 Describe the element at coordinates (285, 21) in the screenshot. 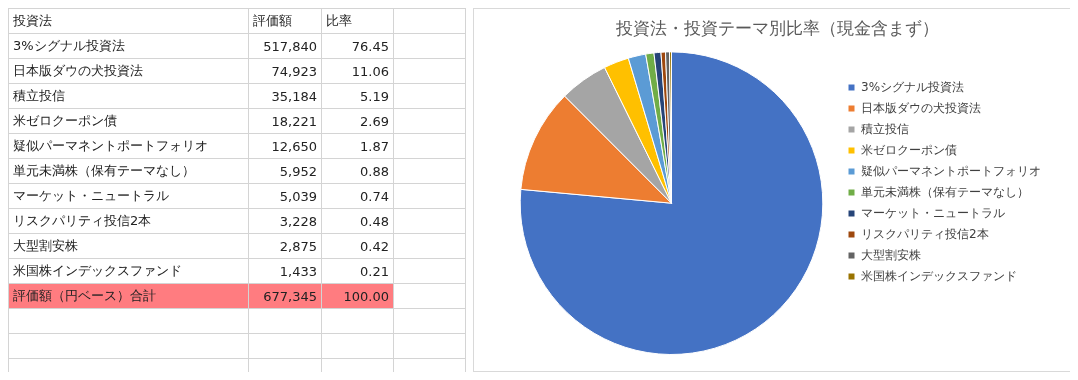

I see `text: 評価額` at that location.